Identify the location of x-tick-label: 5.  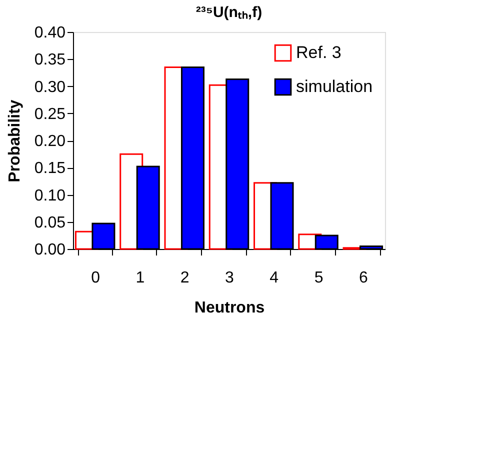
(319, 278).